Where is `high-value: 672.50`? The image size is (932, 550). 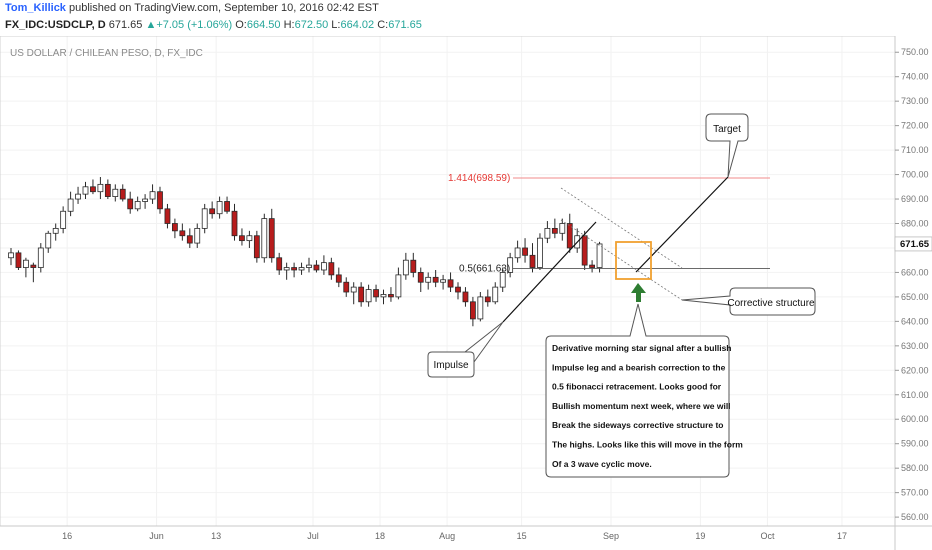
high-value: 672.50 is located at coordinates (311, 25).